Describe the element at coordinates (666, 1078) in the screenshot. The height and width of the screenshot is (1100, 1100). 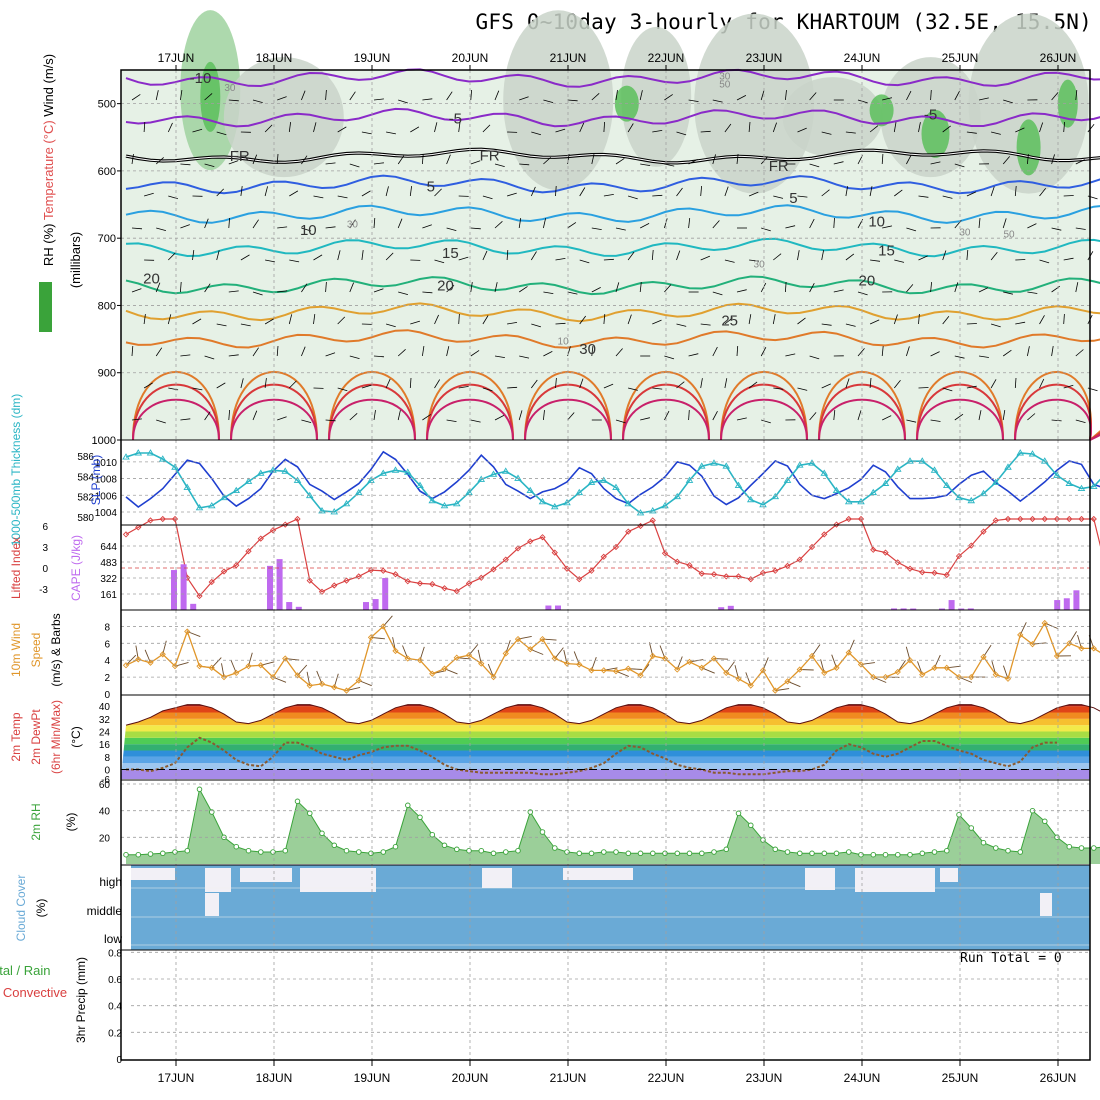
I see `date-label-bottom: 22JUN` at that location.